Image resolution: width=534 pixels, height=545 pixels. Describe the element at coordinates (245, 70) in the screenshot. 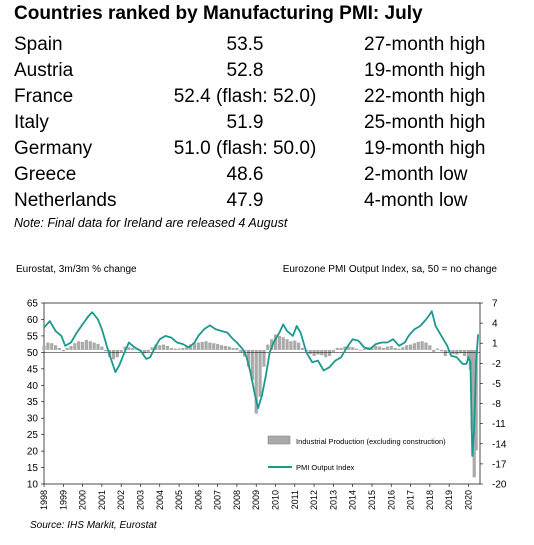

I see `pmi-value: 52.8` at that location.